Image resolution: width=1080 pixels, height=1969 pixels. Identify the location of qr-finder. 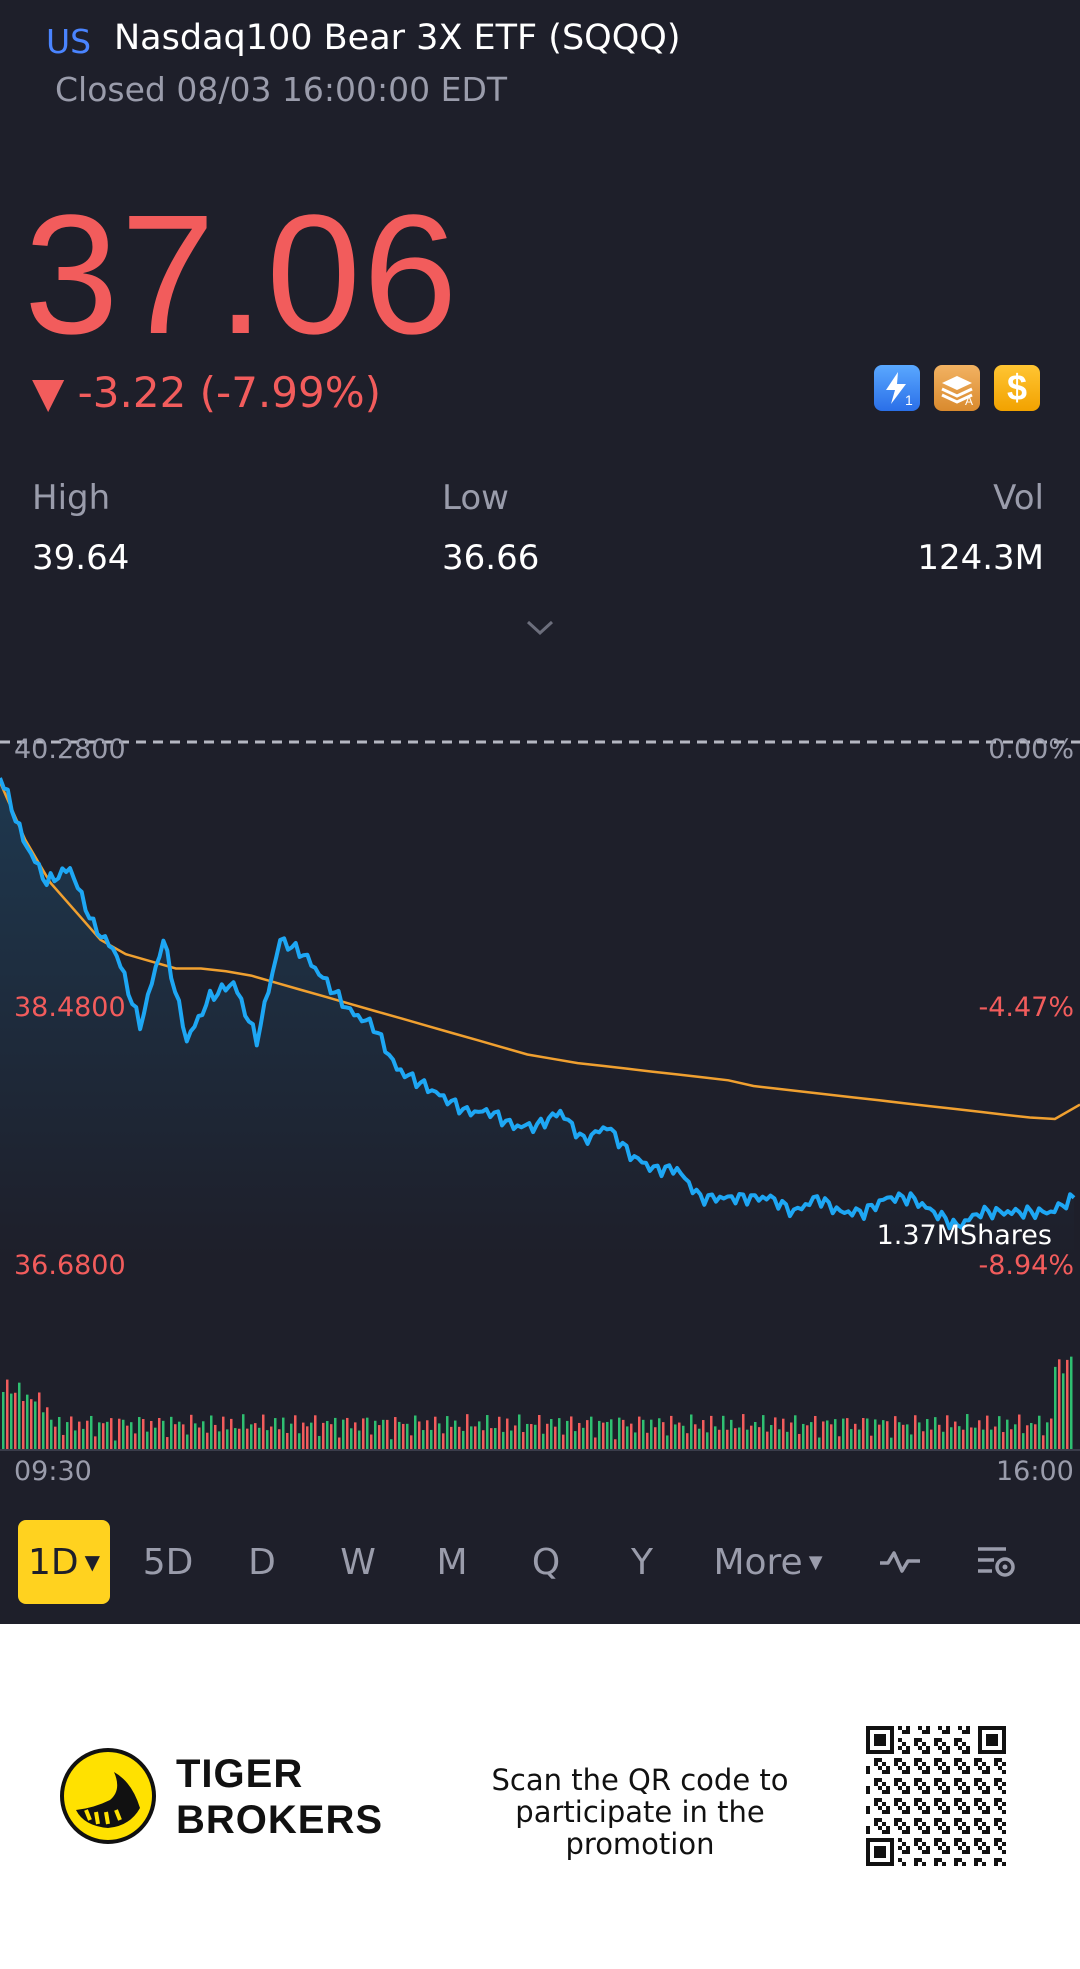
(880, 1740).